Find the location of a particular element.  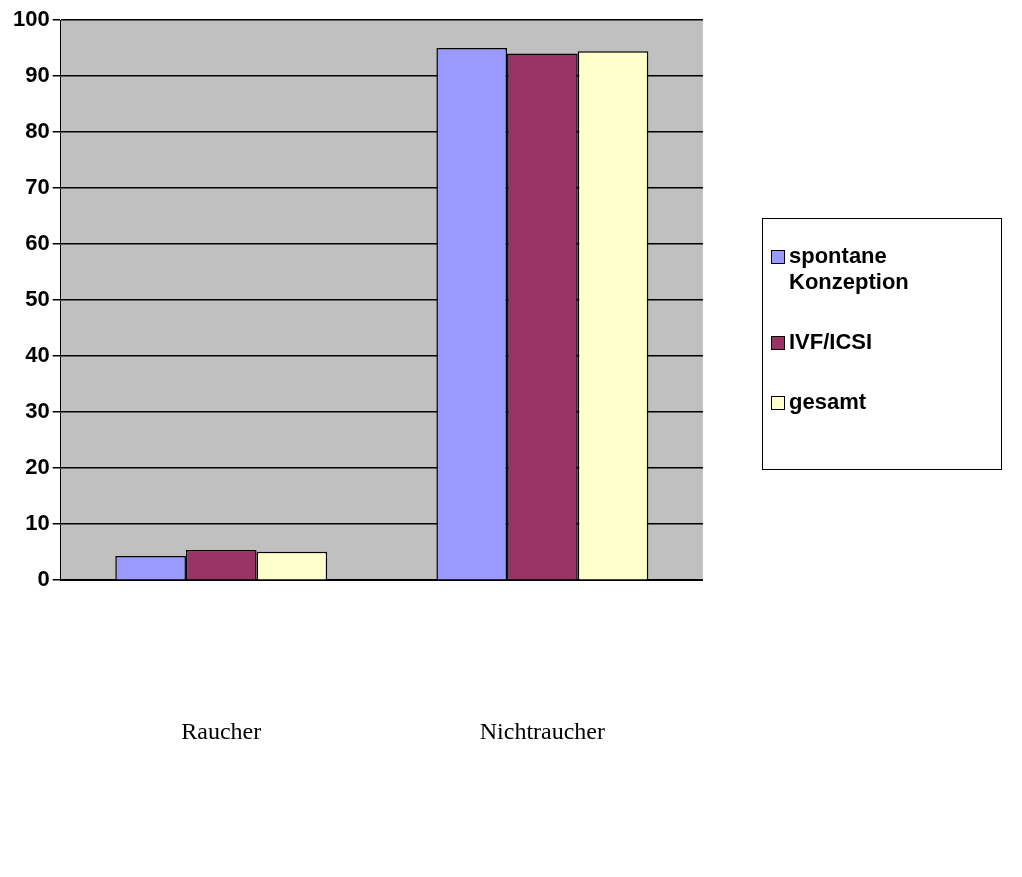

y-tick-label: 0 is located at coordinates (43, 579).